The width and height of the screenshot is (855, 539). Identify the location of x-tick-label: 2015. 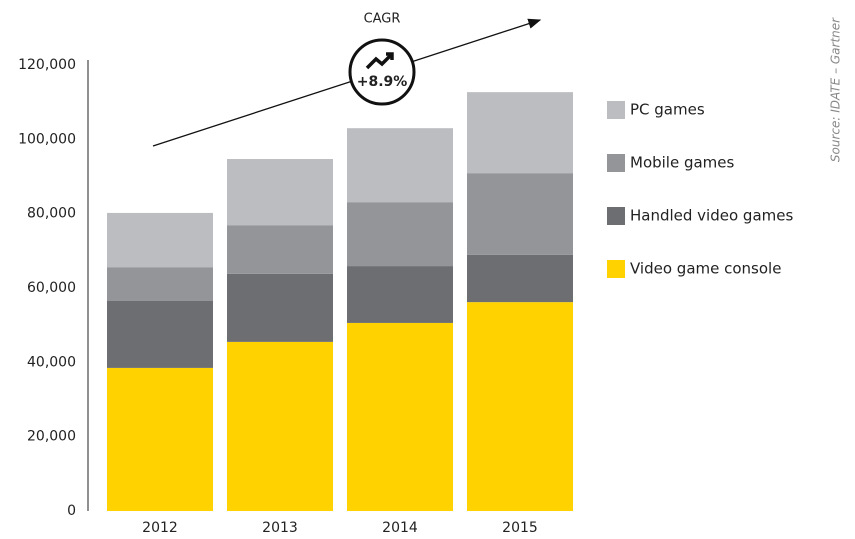
(520, 527).